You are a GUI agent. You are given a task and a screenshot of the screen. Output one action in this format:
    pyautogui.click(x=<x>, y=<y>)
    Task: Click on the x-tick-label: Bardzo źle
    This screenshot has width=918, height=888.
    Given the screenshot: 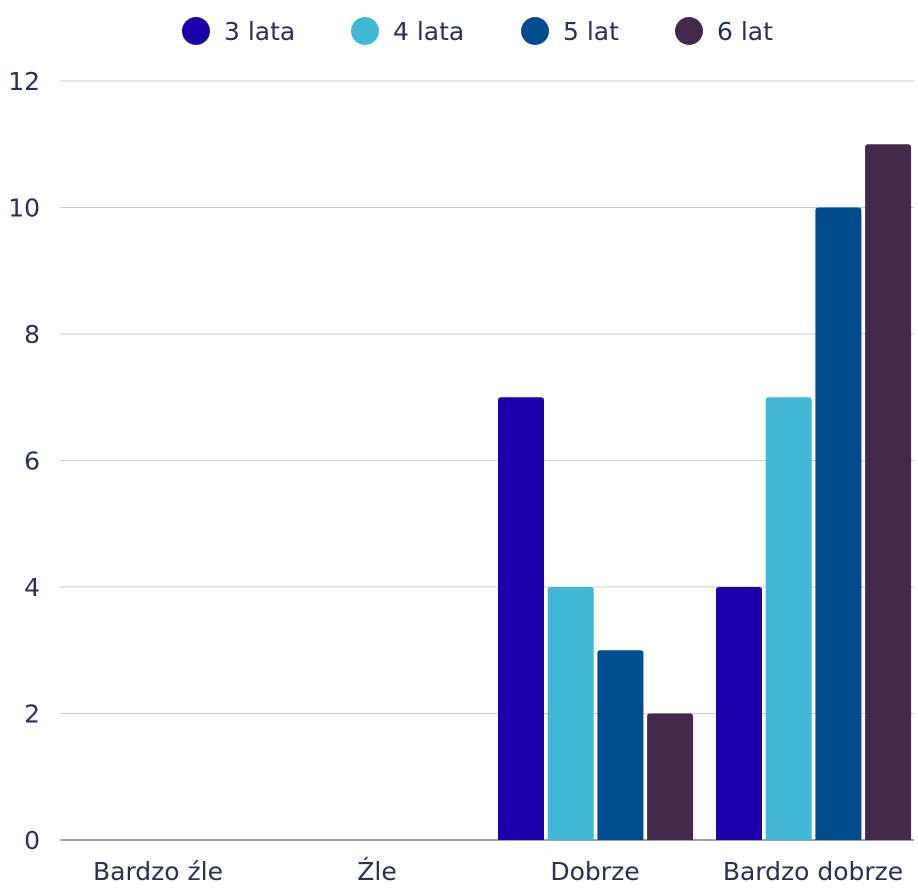 What is the action you would take?
    pyautogui.click(x=158, y=870)
    